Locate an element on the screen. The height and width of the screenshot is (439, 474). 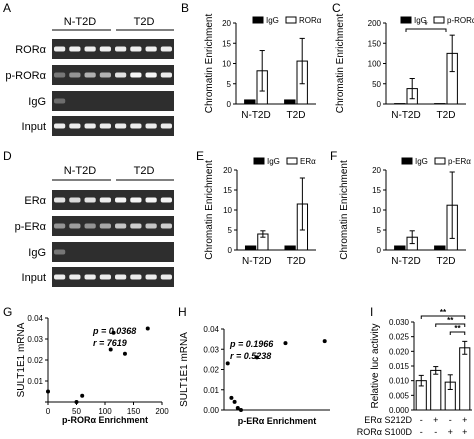
x-tick-label: 0 is located at coordinates (48, 411).